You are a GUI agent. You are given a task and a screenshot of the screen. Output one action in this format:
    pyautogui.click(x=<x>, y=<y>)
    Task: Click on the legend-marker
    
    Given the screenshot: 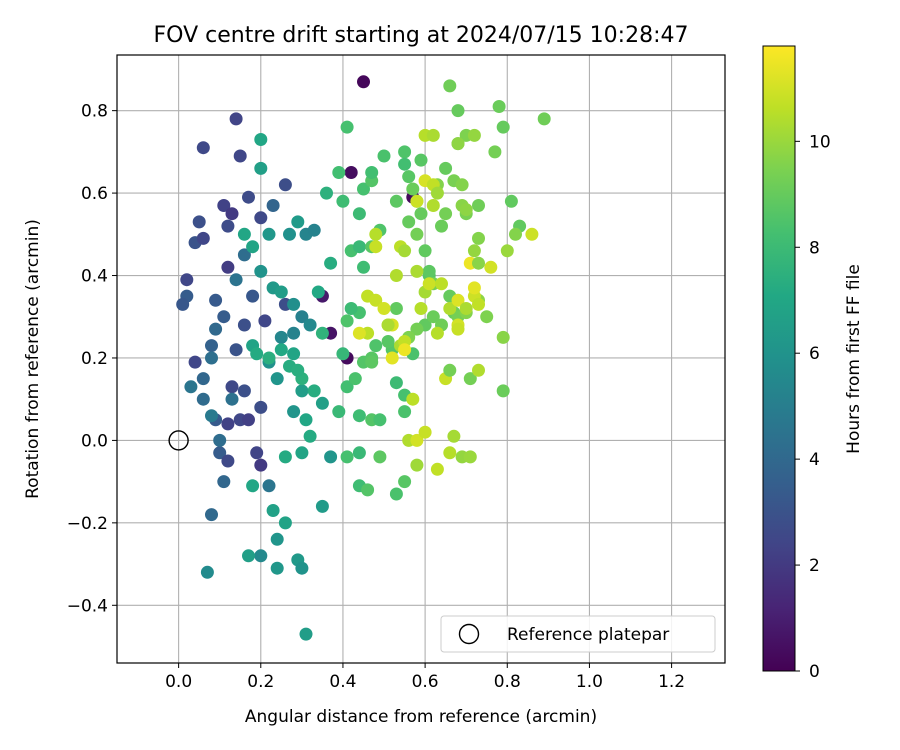 What is the action you would take?
    pyautogui.click(x=469, y=634)
    